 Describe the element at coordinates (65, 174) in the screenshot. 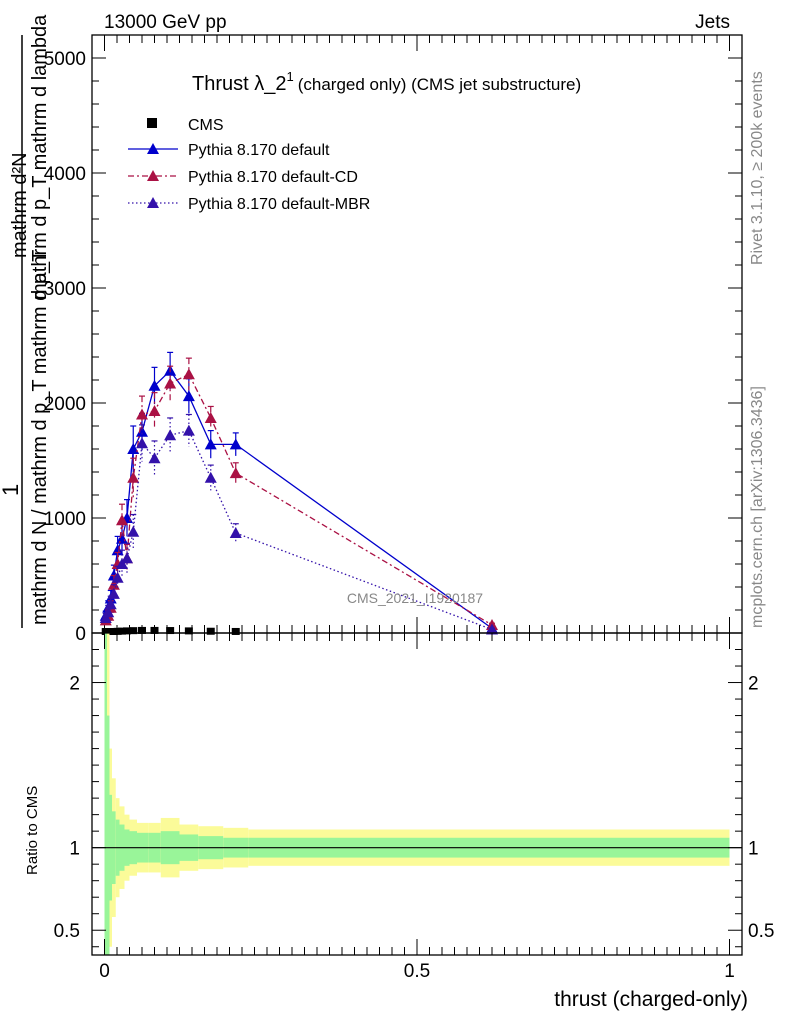

I see `y-tick-label: 4000` at that location.